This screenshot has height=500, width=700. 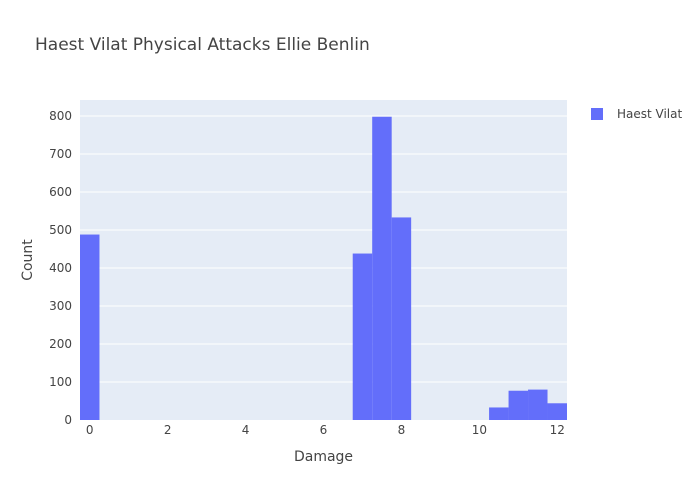 I want to click on x-tick-label: 0, so click(x=90, y=430).